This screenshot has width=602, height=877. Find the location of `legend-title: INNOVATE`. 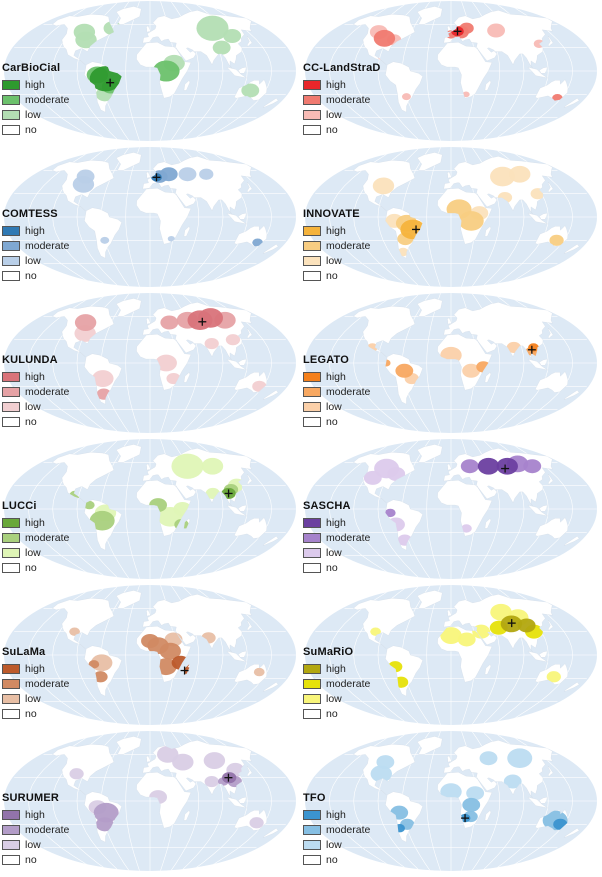

legend-title: INNOVATE is located at coordinates (331, 214).